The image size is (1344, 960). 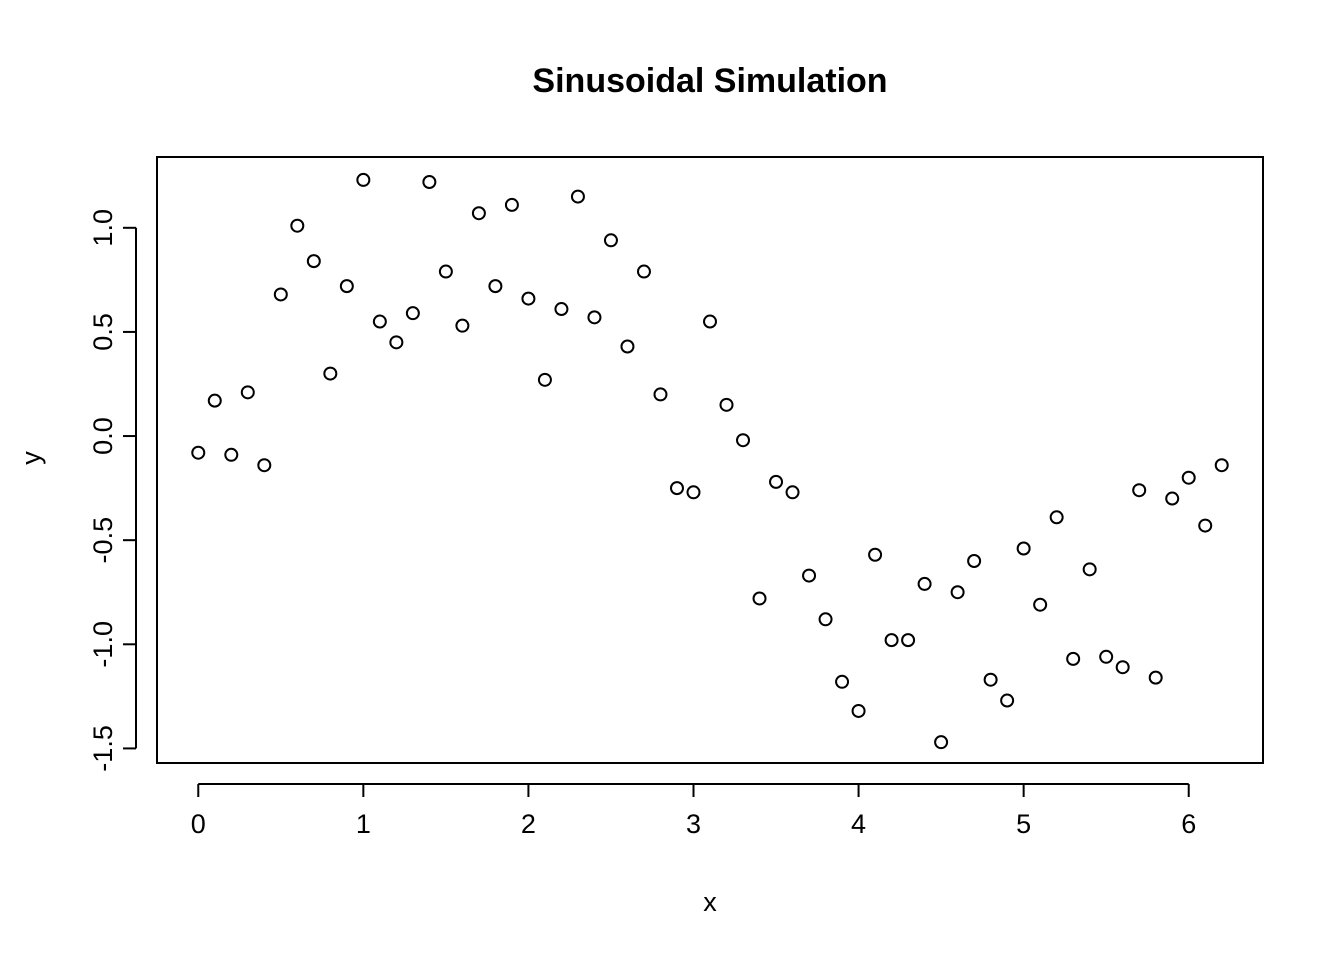 What do you see at coordinates (363, 824) in the screenshot?
I see `x-tick-label: 1` at bounding box center [363, 824].